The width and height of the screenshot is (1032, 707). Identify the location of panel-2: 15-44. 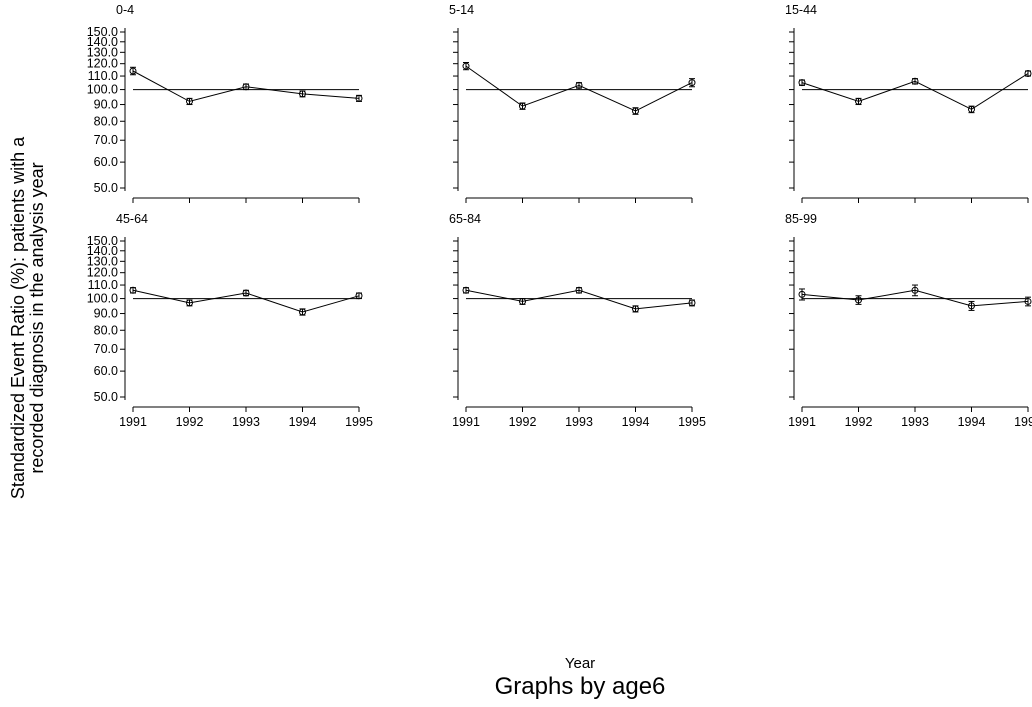
(908, 103).